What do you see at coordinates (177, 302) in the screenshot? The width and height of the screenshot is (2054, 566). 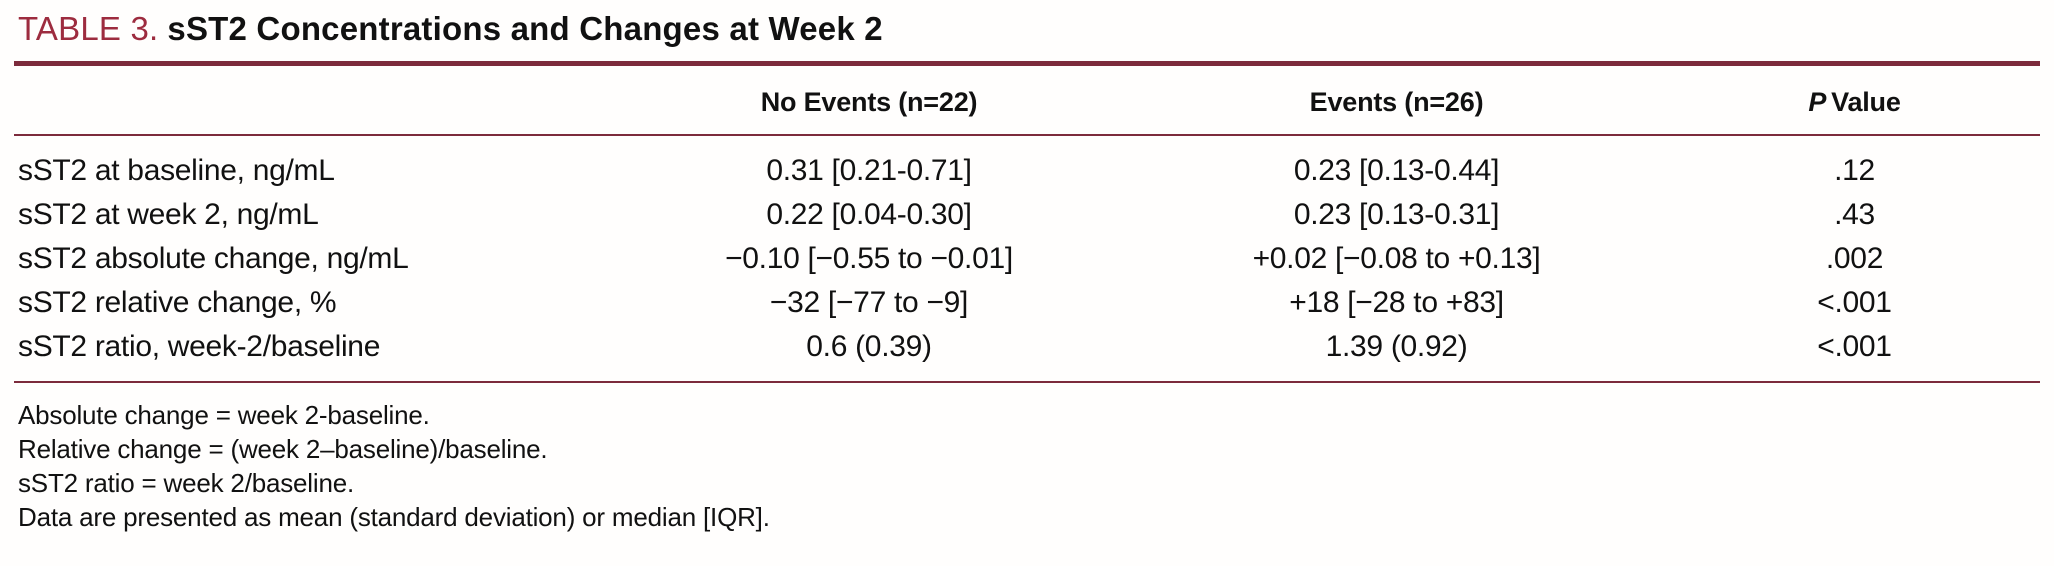 I see `row-label-cell: sST2 relative change, %` at bounding box center [177, 302].